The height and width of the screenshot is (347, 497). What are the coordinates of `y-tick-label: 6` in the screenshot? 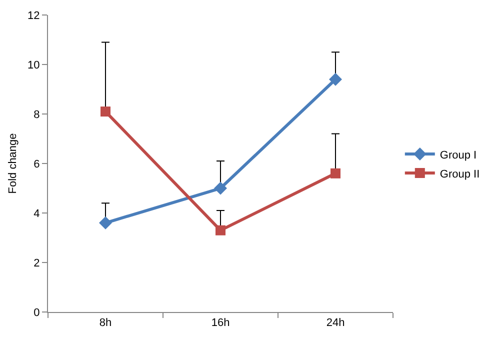 It's located at (37, 164).